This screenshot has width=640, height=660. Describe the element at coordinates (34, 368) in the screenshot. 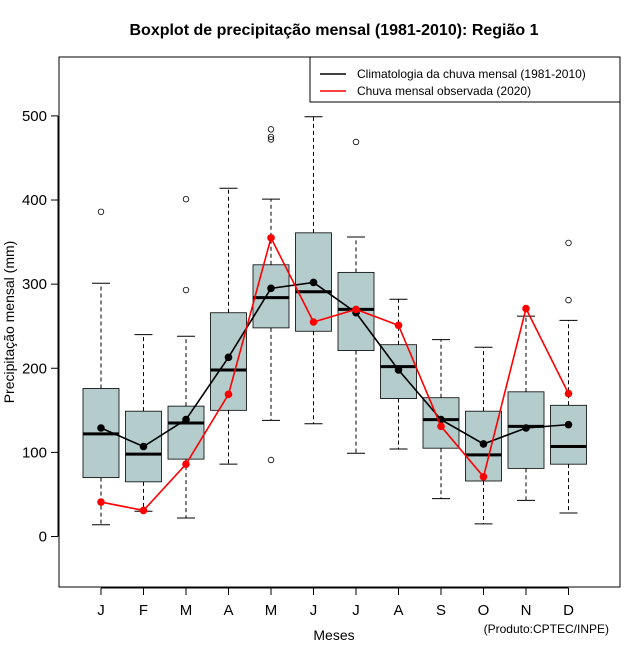

I see `y-tick-label: 200` at that location.